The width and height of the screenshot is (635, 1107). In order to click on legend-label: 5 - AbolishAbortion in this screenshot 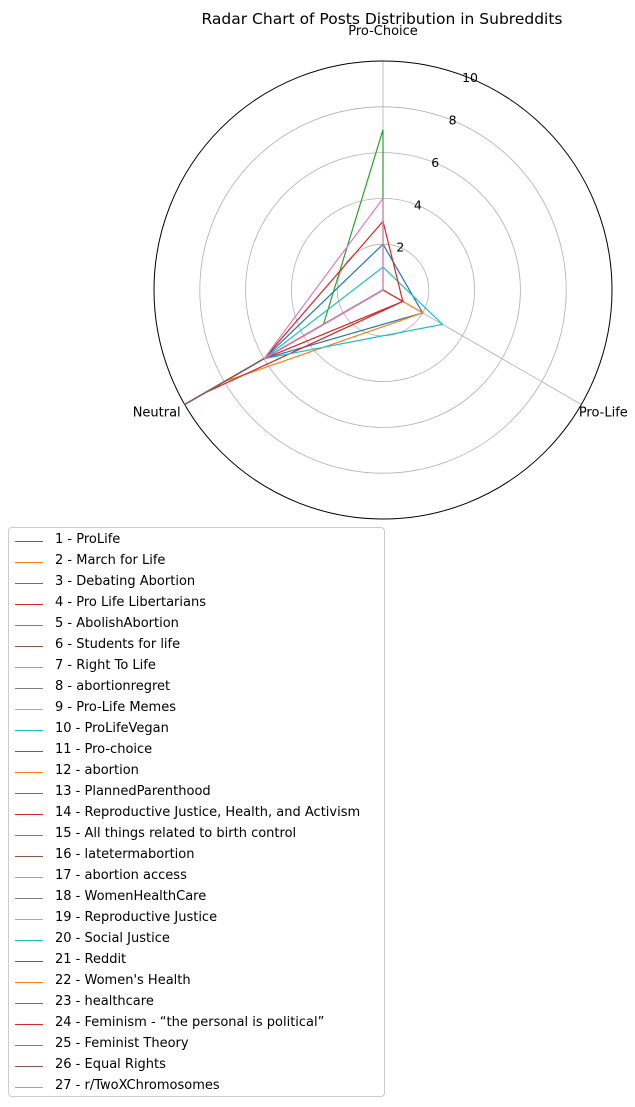, I will do `click(117, 623)`.